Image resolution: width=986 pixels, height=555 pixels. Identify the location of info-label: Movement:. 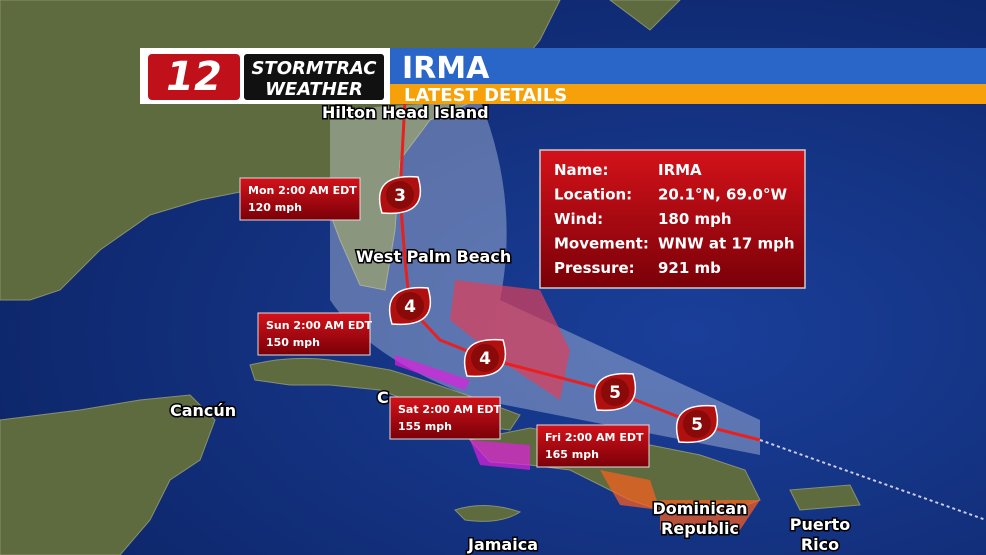
(601, 244).